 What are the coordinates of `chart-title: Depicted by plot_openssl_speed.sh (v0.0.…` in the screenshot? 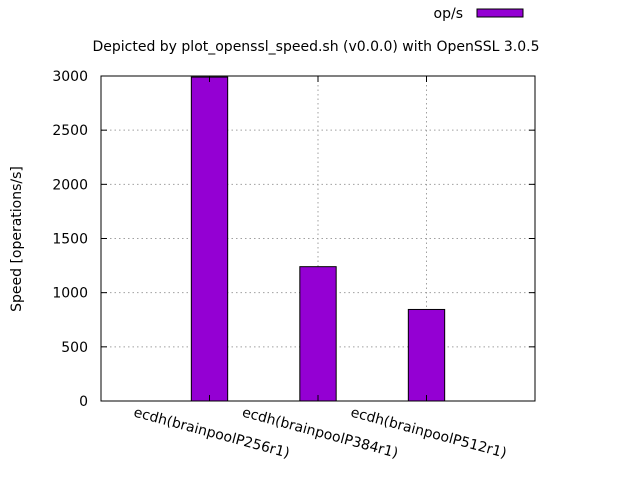 It's located at (315, 47).